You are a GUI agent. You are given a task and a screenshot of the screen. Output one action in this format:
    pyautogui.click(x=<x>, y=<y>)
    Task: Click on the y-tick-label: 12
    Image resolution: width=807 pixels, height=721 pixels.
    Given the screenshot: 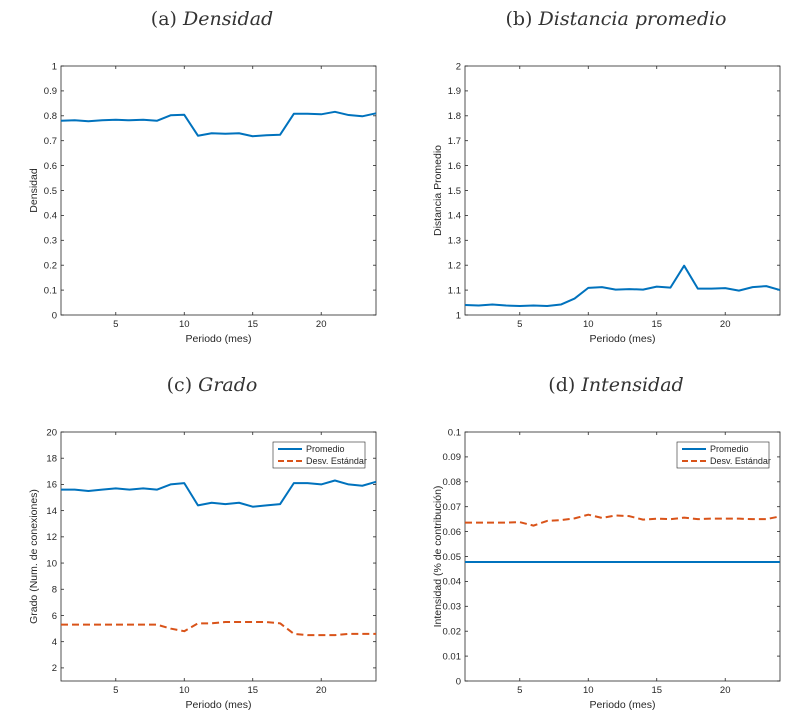 What is the action you would take?
    pyautogui.click(x=51, y=537)
    